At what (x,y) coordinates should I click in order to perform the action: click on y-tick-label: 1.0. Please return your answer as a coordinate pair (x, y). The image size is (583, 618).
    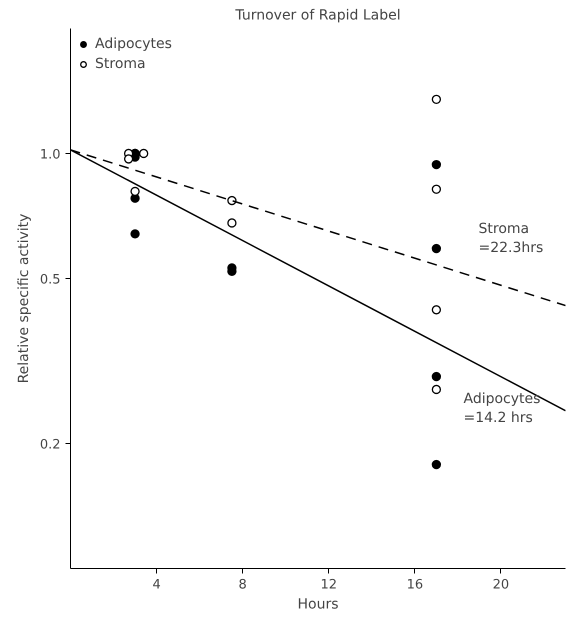
    Looking at the image, I should click on (50, 154).